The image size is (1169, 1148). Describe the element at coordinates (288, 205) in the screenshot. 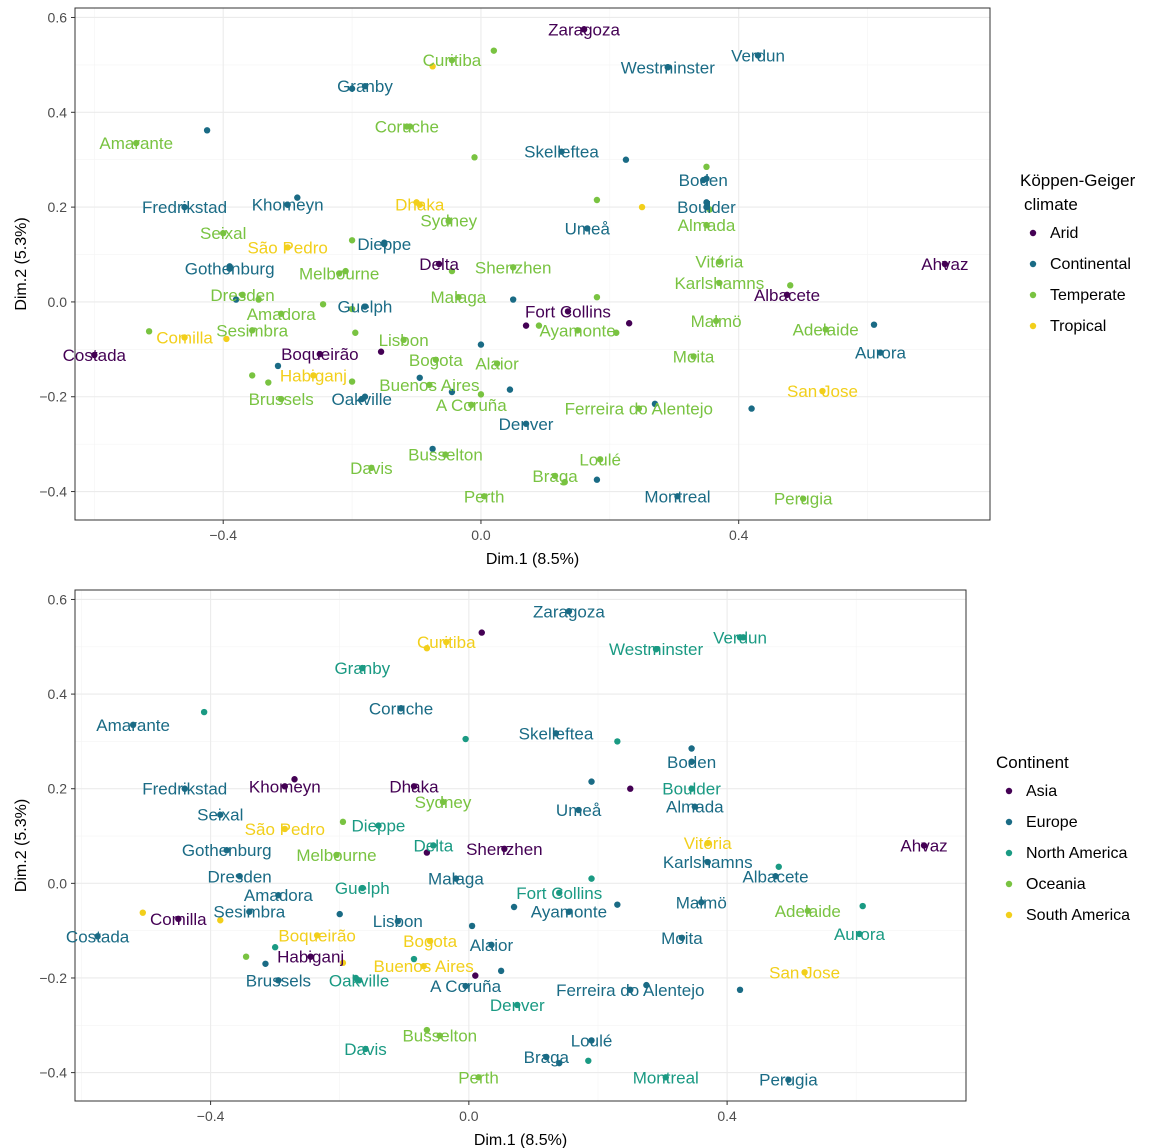

I see `point-label: Khomeyn` at that location.